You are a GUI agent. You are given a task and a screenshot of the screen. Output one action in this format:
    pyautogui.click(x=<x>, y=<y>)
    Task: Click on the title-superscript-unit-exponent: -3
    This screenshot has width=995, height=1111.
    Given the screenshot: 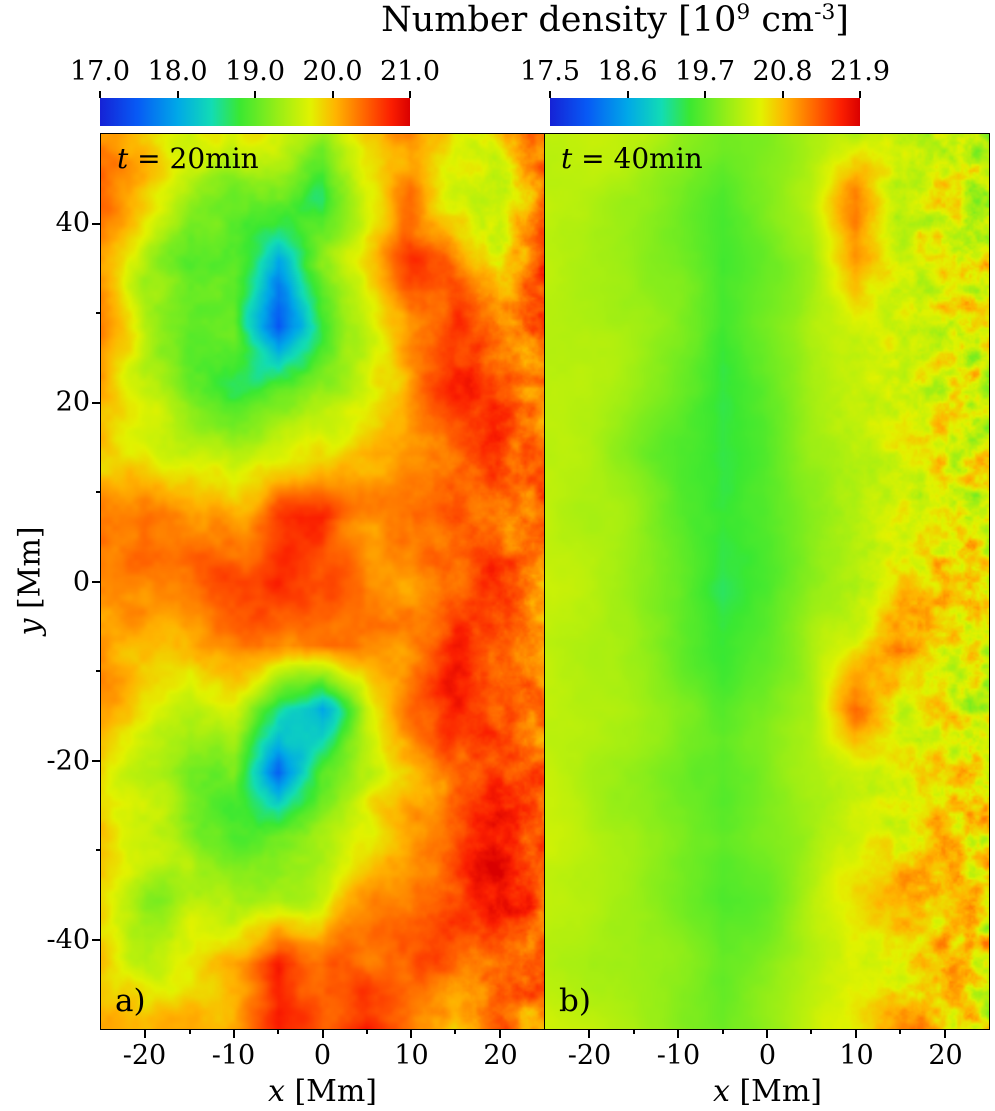 What is the action you would take?
    pyautogui.click(x=825, y=13)
    